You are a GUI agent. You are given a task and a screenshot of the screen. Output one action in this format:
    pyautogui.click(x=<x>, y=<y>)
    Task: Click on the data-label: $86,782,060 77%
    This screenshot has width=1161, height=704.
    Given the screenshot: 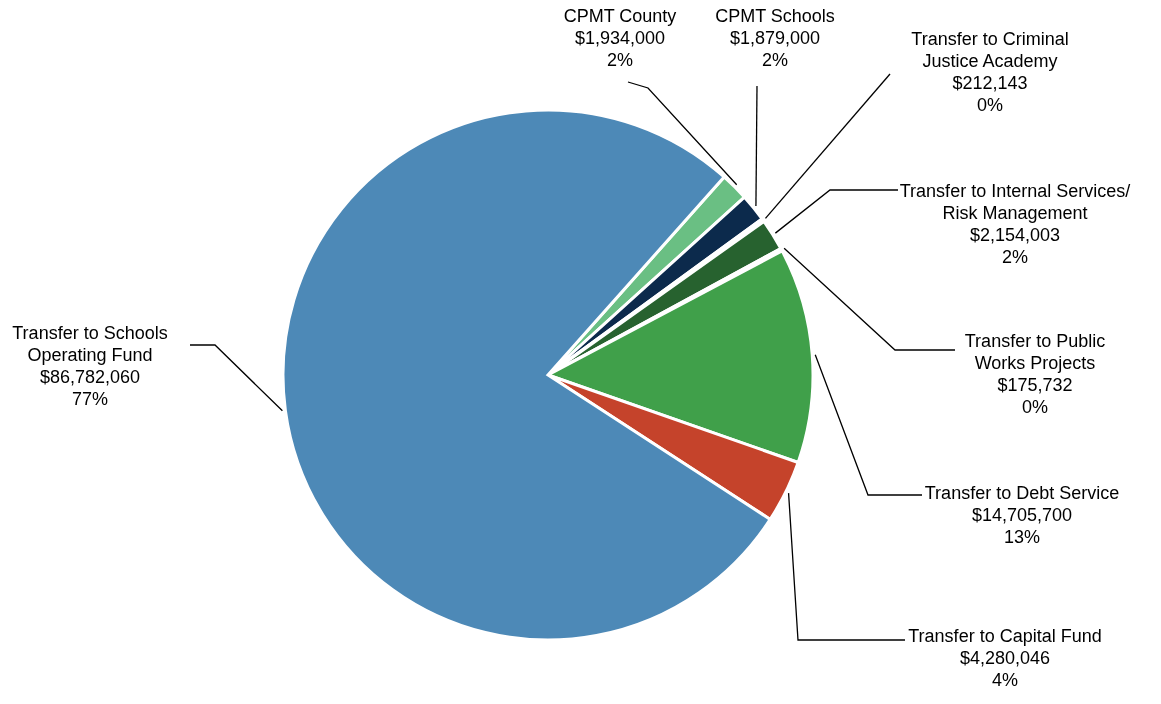 What is the action you would take?
    pyautogui.click(x=90, y=388)
    